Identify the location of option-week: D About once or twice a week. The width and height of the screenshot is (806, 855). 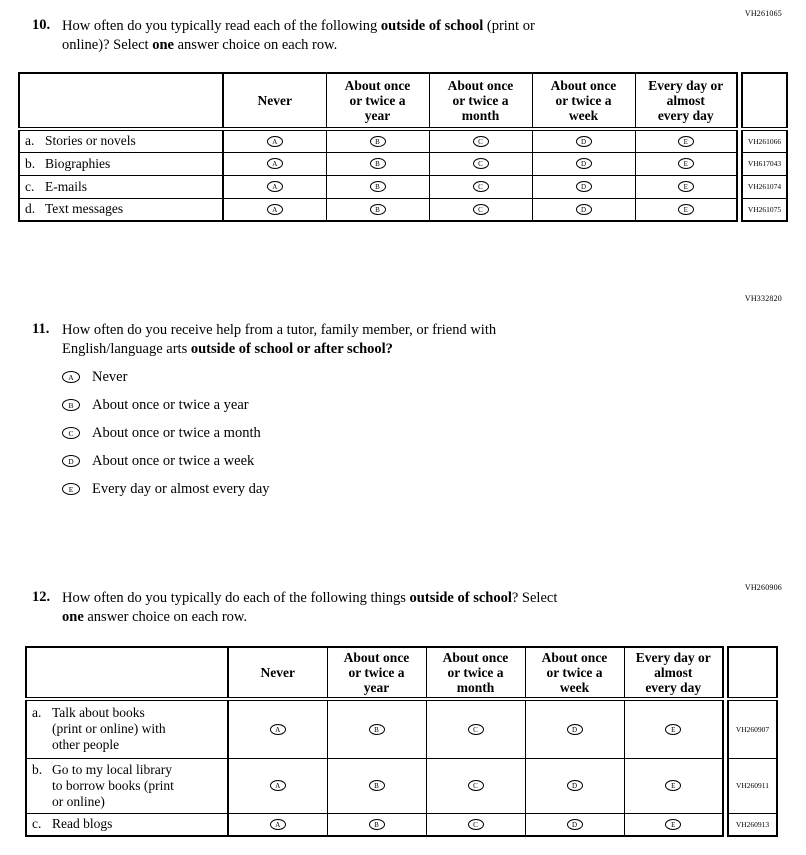
(166, 466).